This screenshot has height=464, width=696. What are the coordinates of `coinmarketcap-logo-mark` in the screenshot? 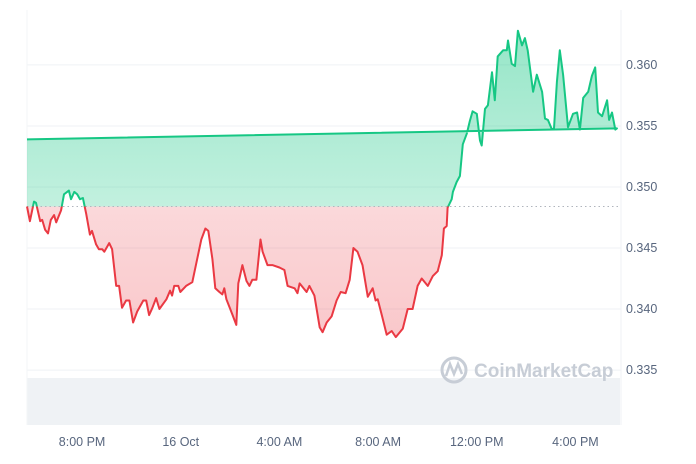 It's located at (454, 369).